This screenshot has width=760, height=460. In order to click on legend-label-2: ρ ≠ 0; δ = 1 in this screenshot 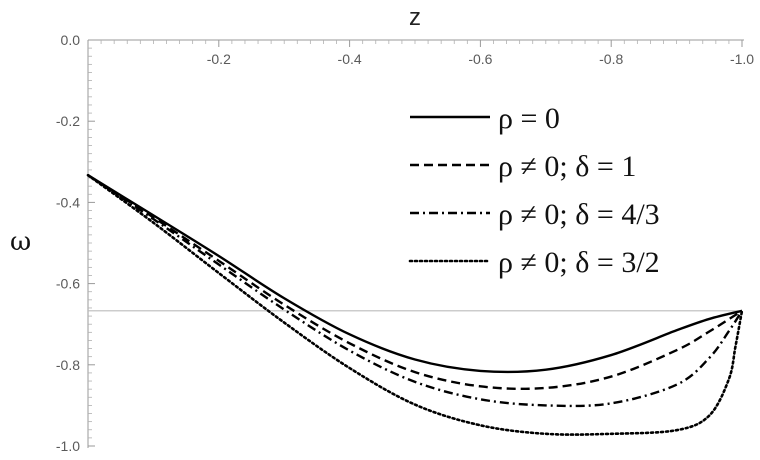, I will do `click(567, 166)`.